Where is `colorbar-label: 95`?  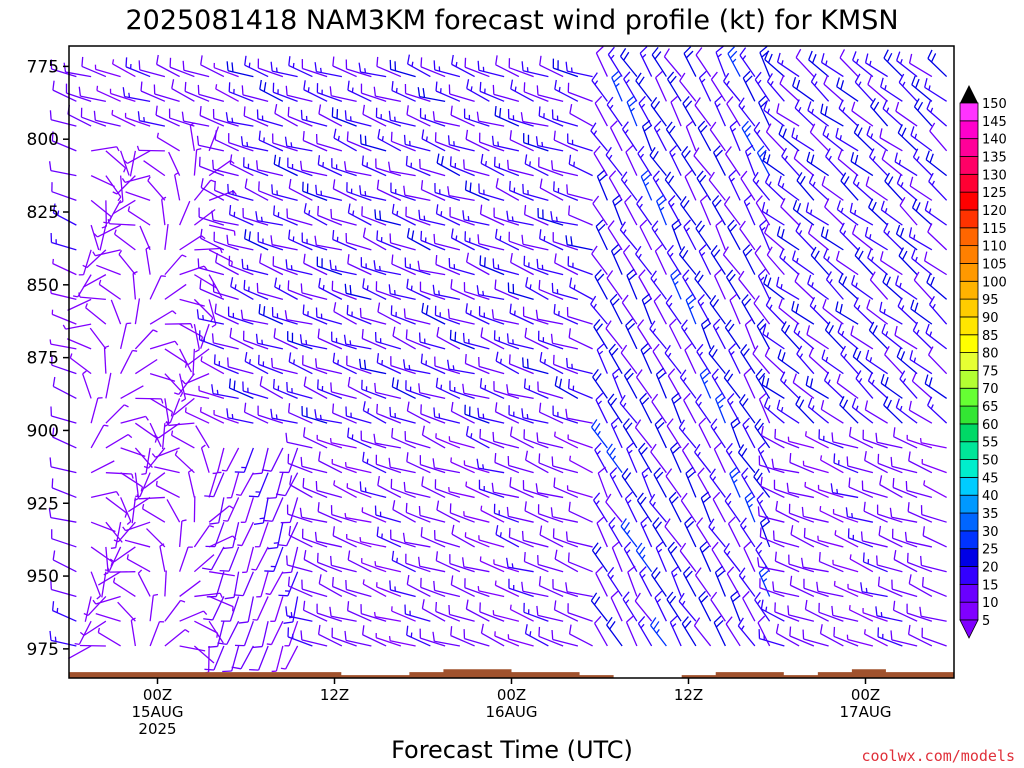 colorbar-label: 95 is located at coordinates (990, 300).